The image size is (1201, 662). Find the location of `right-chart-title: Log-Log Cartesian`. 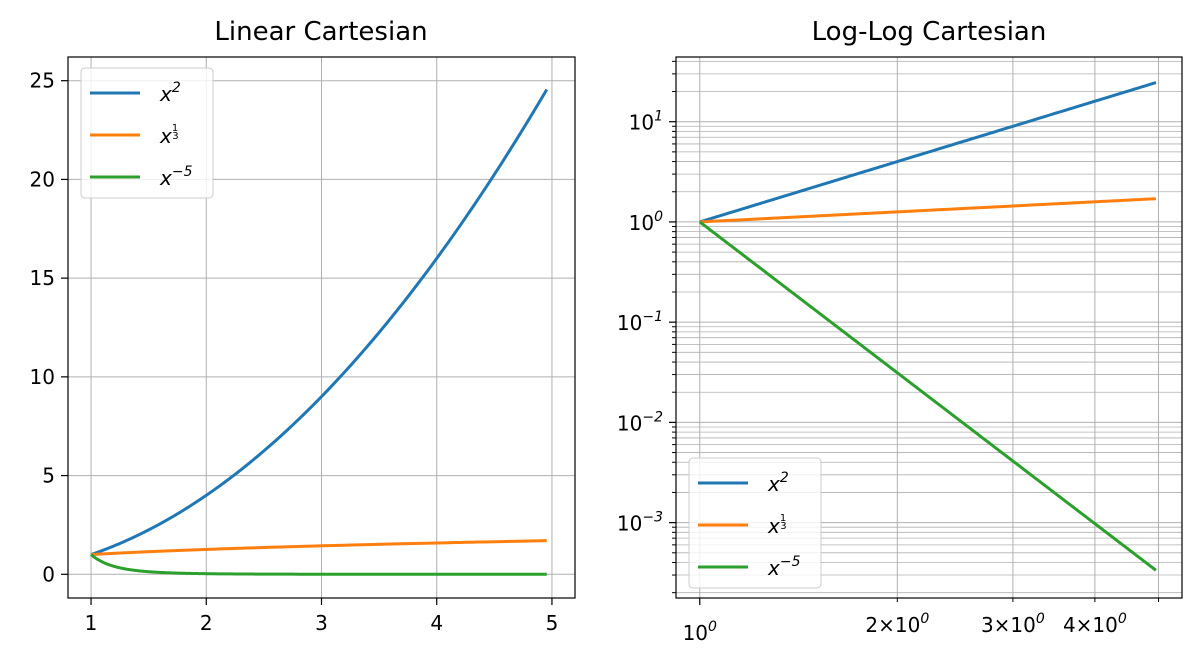

right-chart-title: Log-Log Cartesian is located at coordinates (929, 32).